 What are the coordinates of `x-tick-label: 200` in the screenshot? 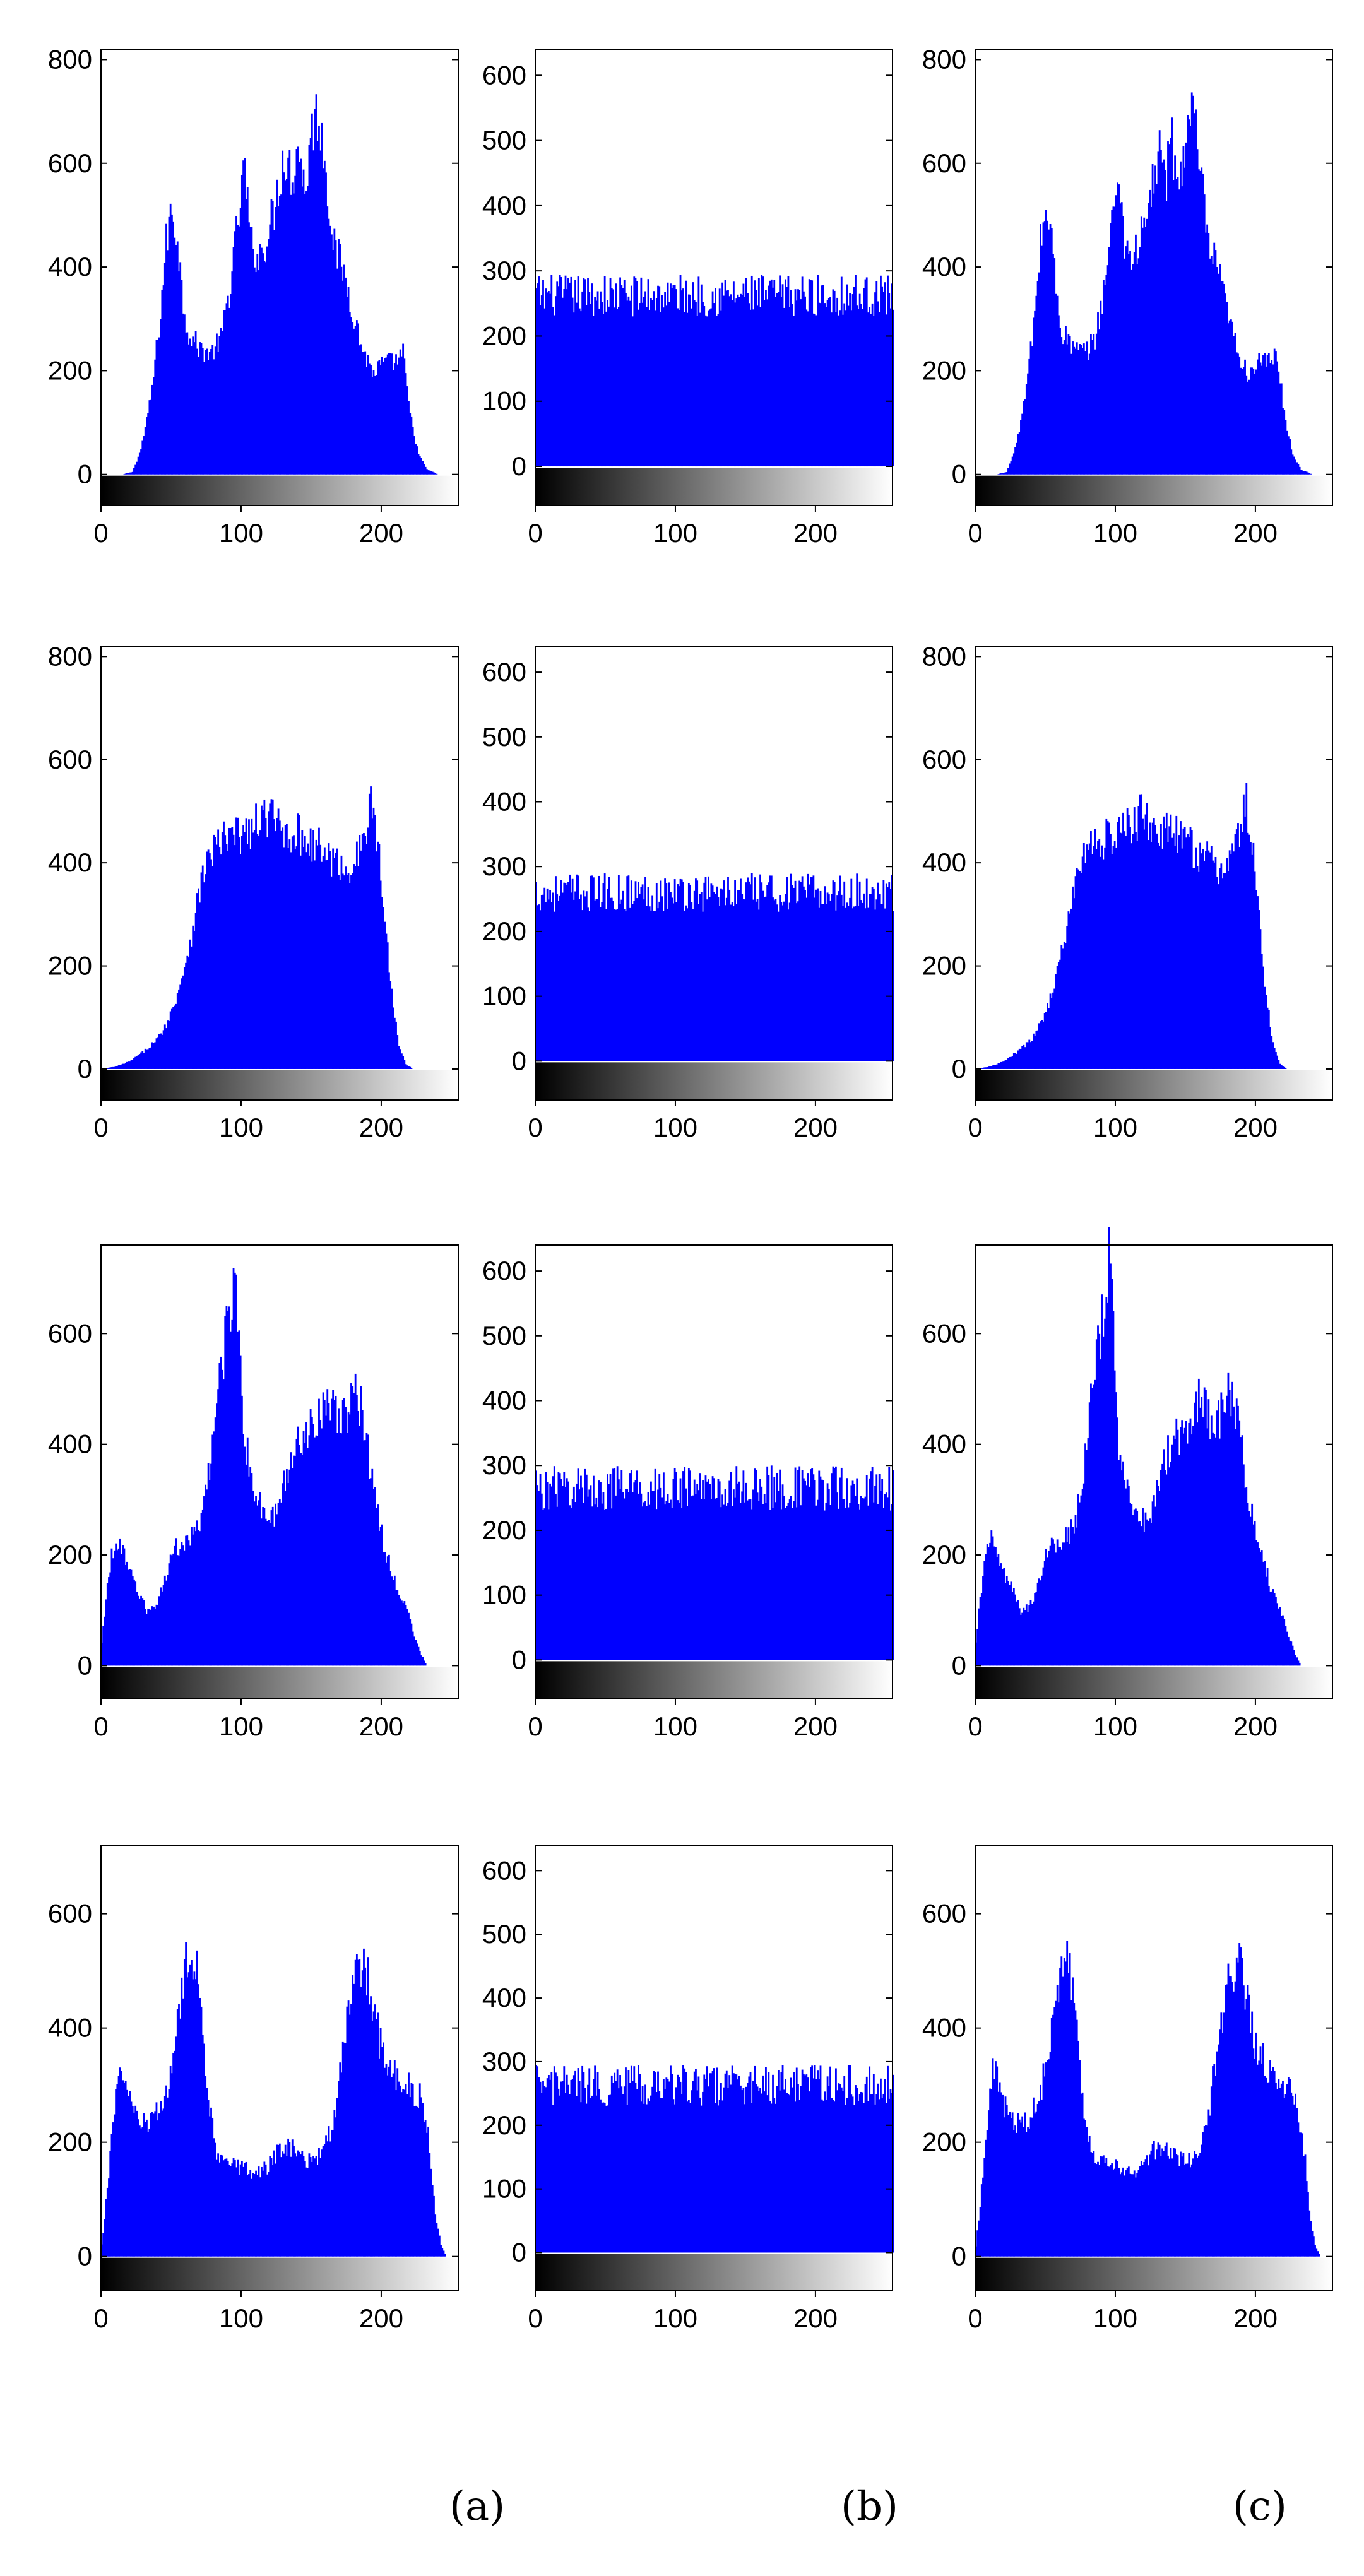 It's located at (815, 1128).